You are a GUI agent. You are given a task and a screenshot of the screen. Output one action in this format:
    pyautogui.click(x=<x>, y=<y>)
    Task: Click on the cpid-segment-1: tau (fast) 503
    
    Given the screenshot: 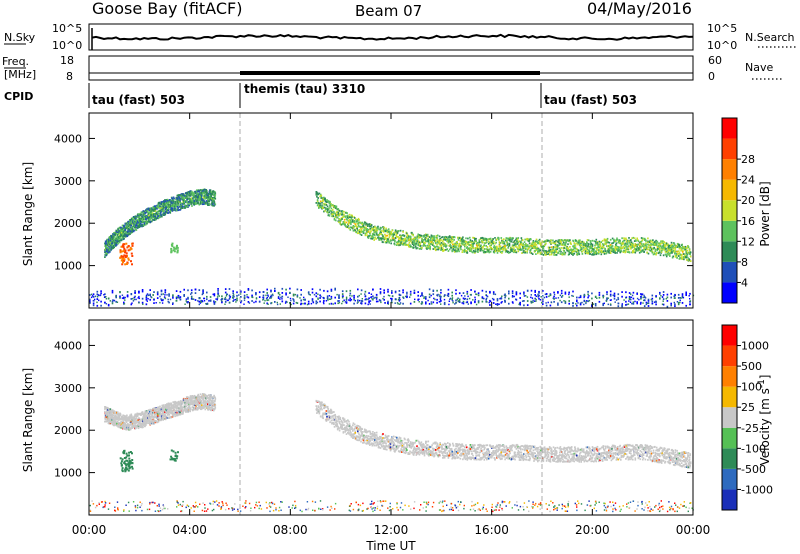 What is the action you would take?
    pyautogui.click(x=138, y=100)
    